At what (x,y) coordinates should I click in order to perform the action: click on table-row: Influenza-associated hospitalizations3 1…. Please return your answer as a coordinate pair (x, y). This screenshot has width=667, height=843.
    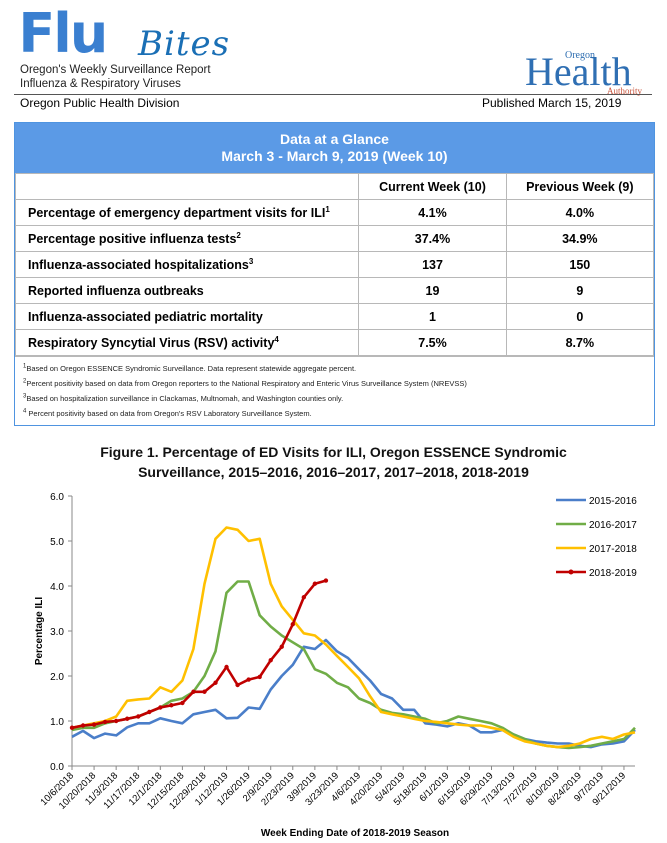
    Looking at the image, I should click on (334, 264).